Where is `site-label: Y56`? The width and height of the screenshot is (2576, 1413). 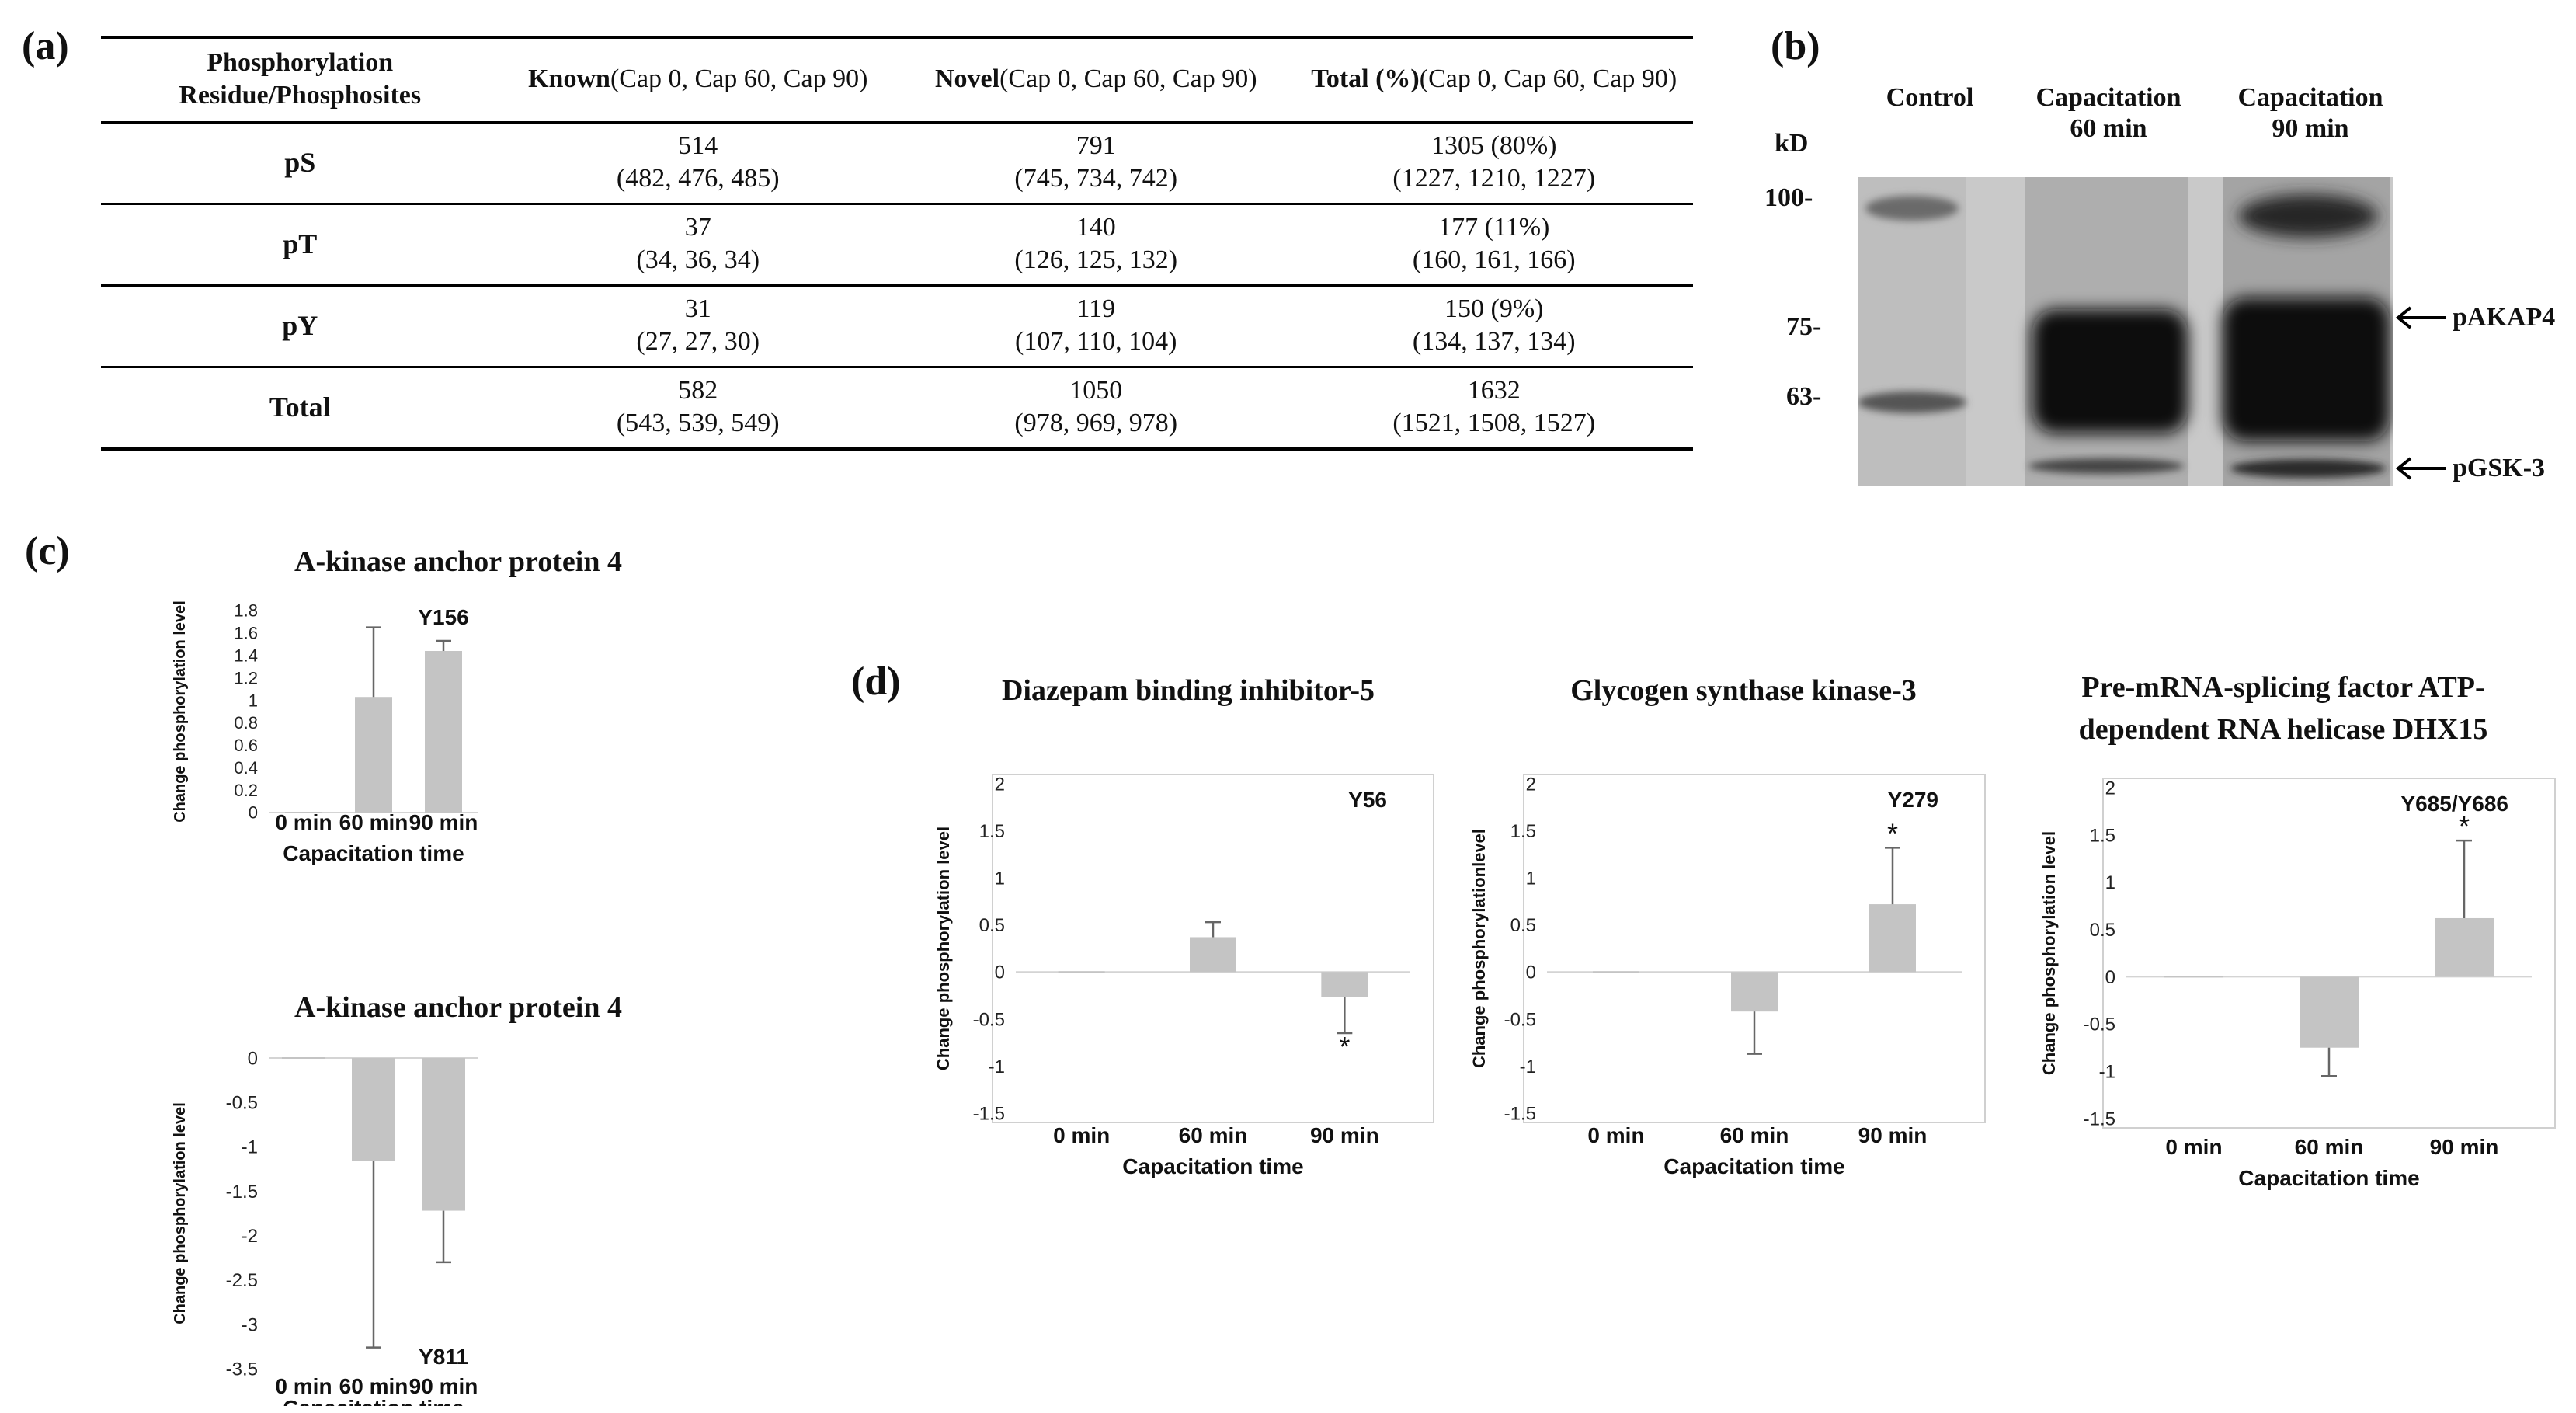 site-label: Y56 is located at coordinates (1367, 800).